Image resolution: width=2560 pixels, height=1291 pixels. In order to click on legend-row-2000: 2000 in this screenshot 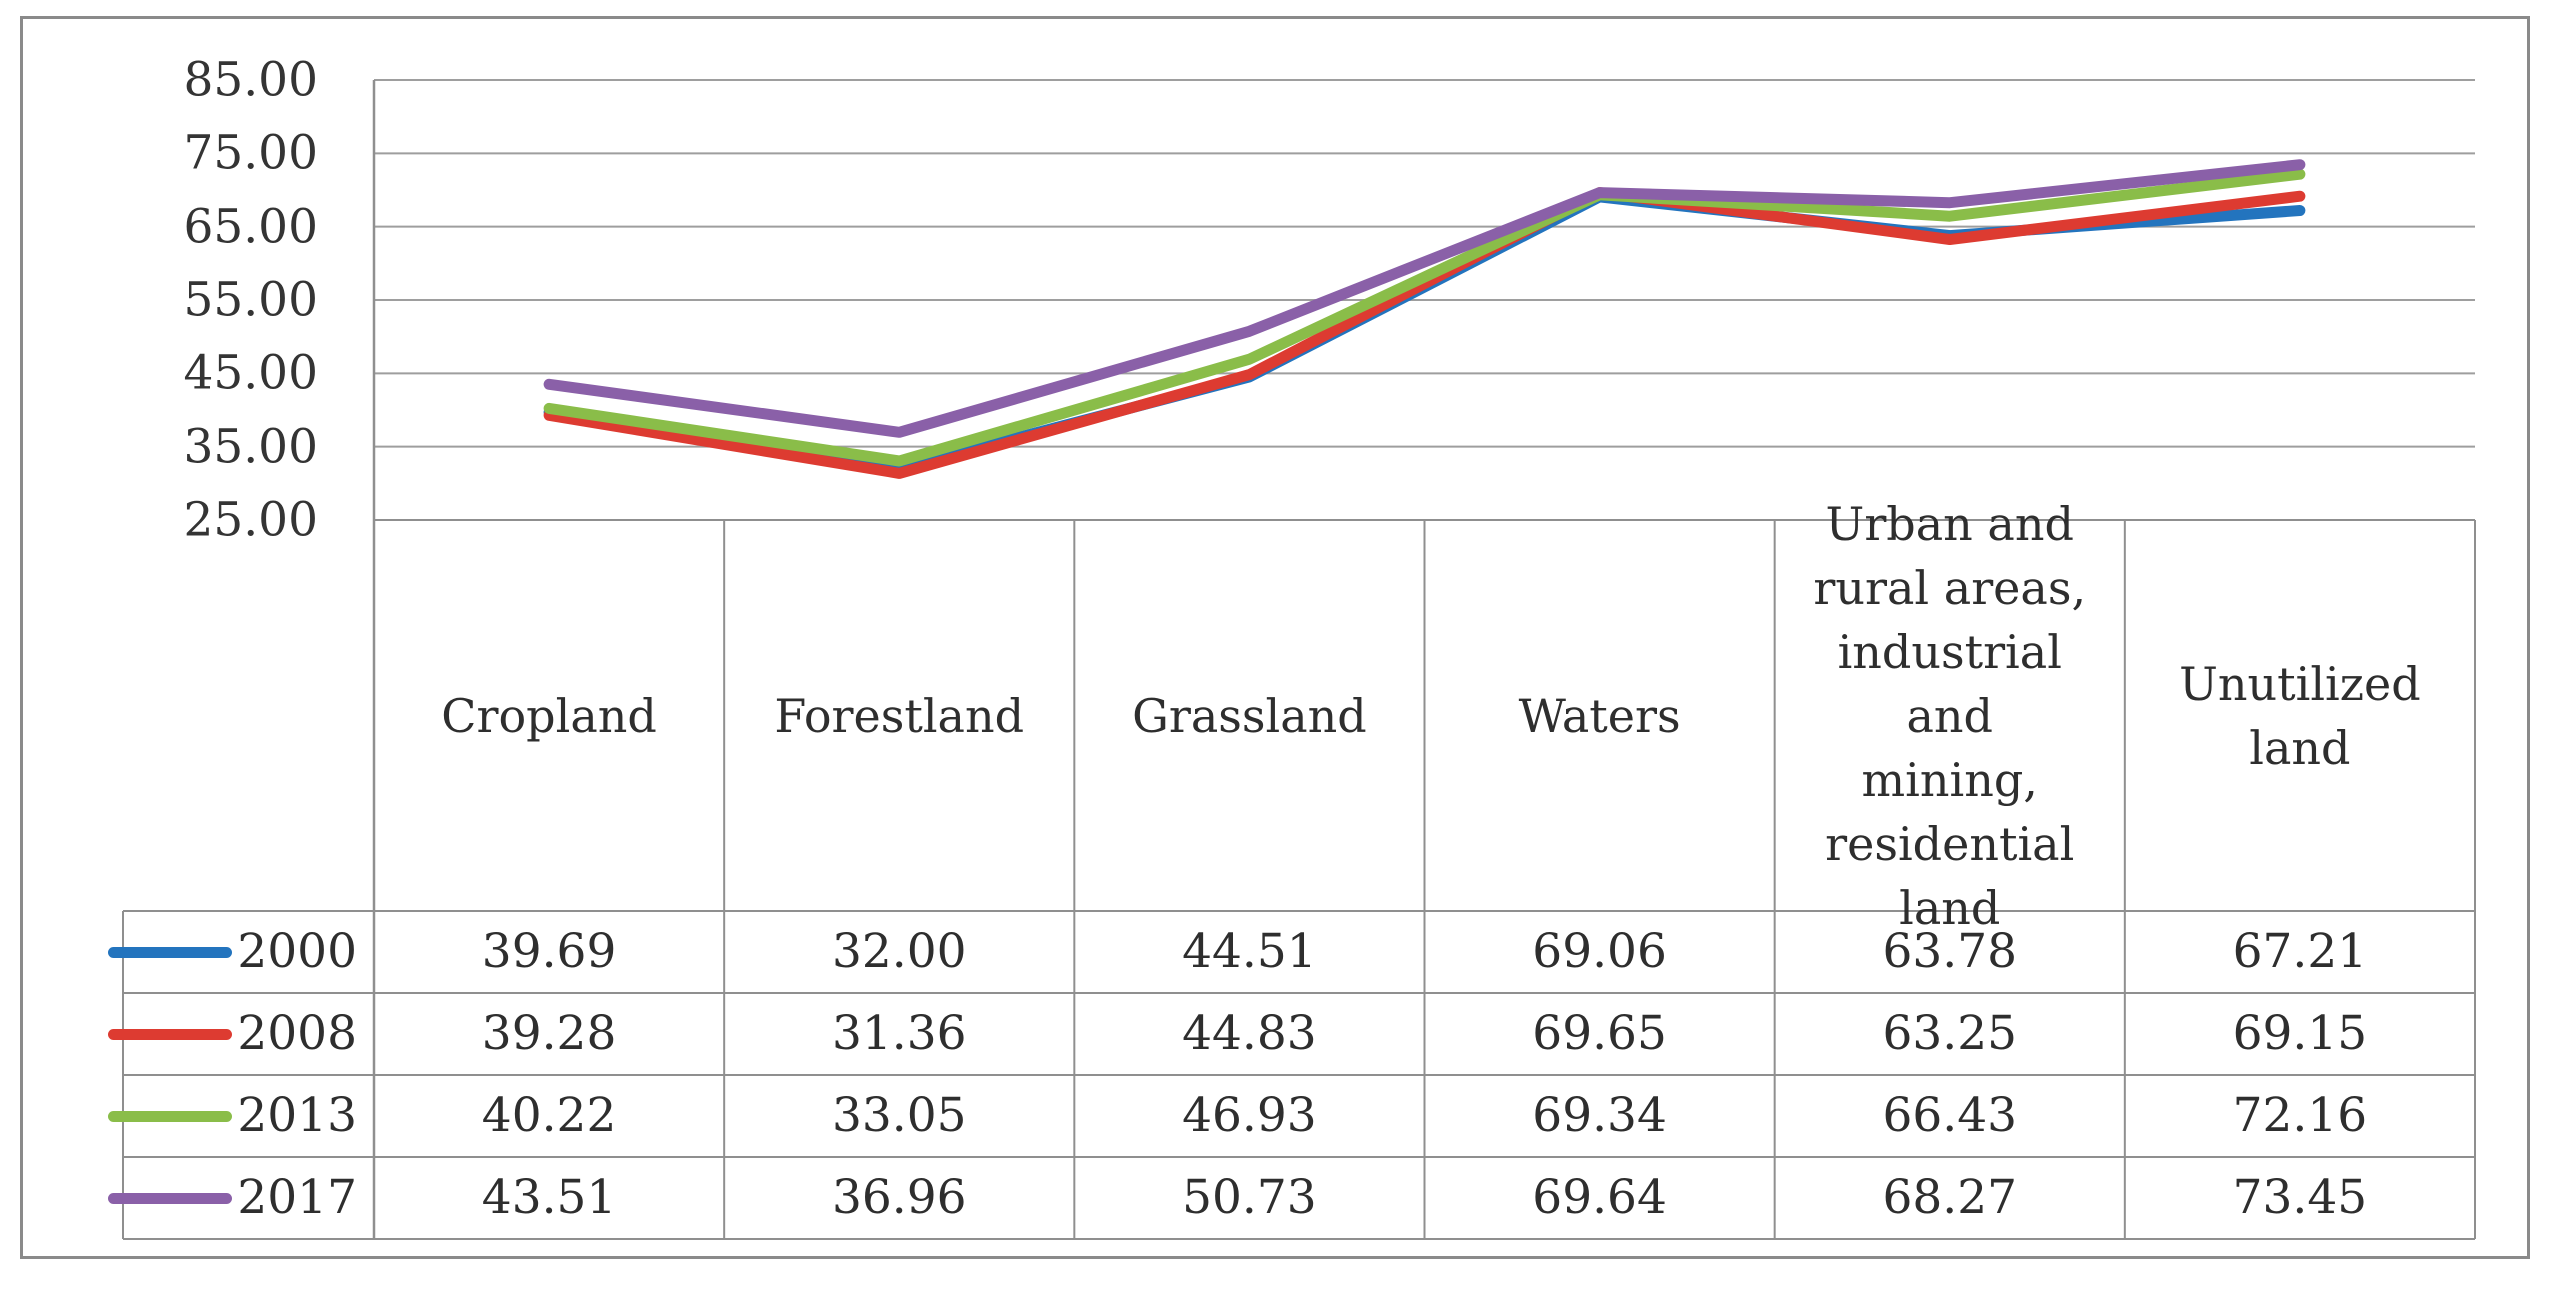, I will do `click(241, 952)`.